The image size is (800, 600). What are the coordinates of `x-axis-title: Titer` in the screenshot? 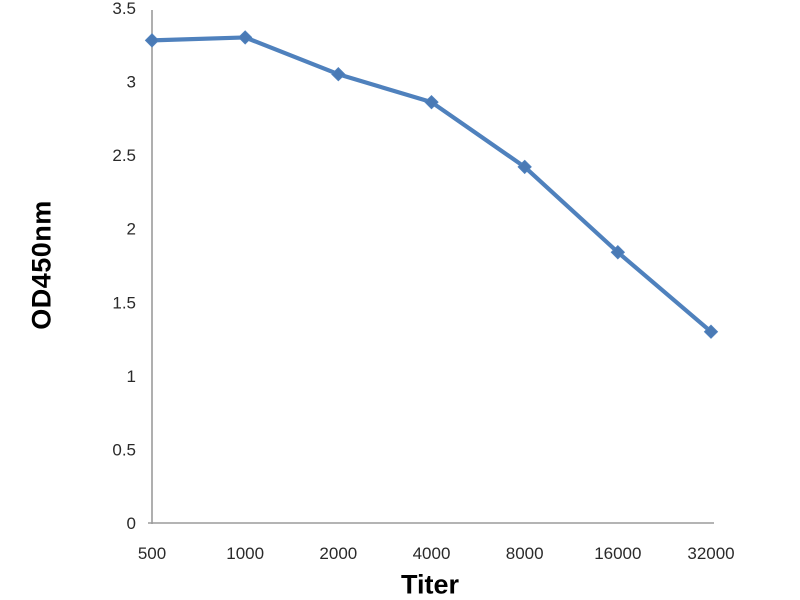 It's located at (430, 584).